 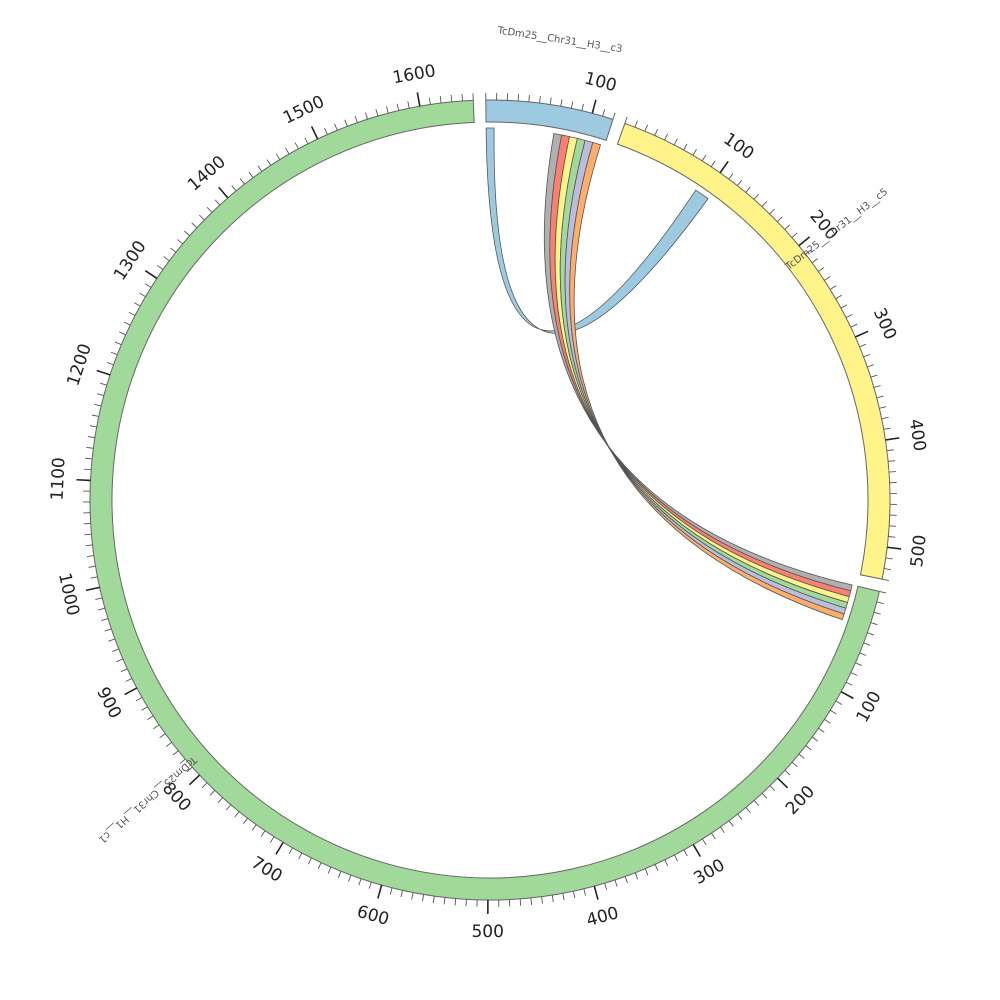 What do you see at coordinates (108, 703) in the screenshot?
I see `tick-label-c1-900: 900` at bounding box center [108, 703].